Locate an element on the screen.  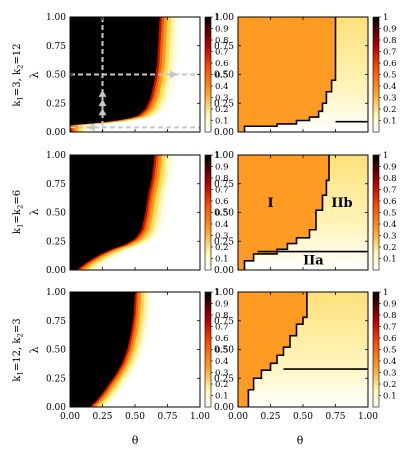
x-tick-label: 0.25 is located at coordinates (102, 417).